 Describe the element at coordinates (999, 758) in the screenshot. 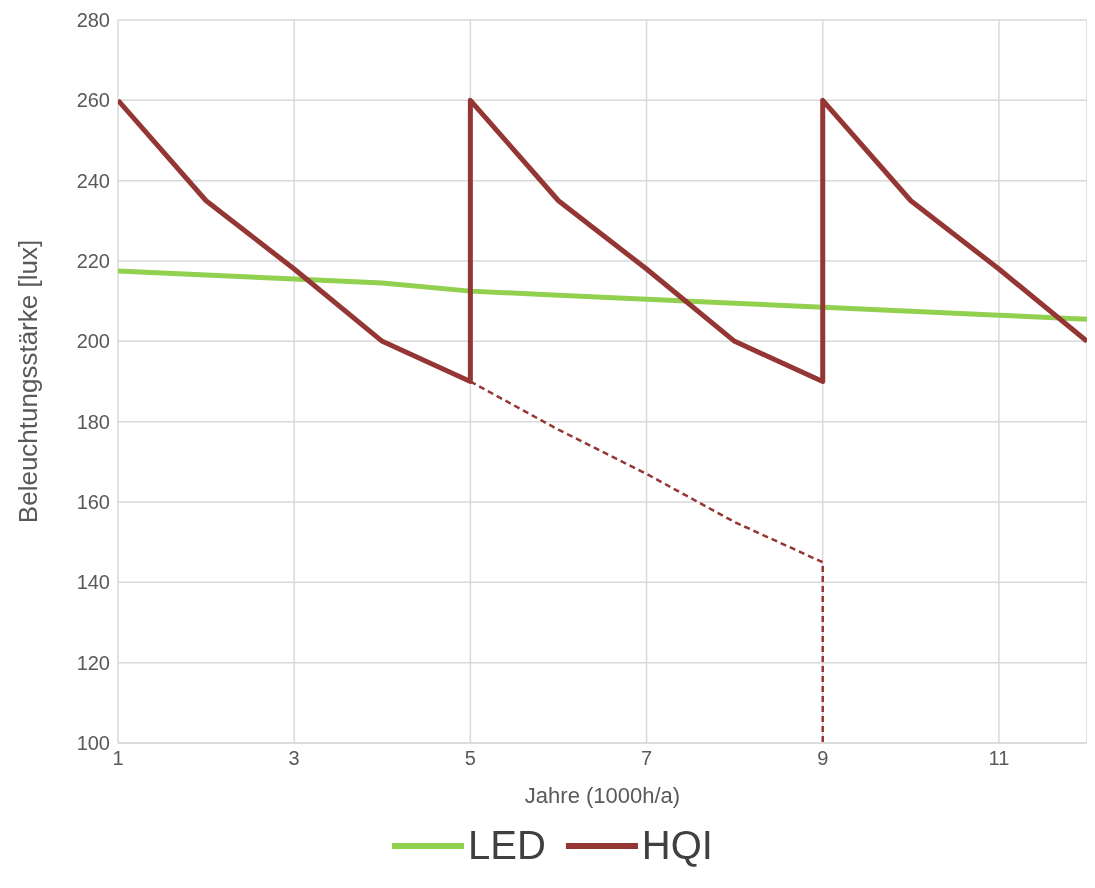

I see `x-tick-label: 11` at that location.